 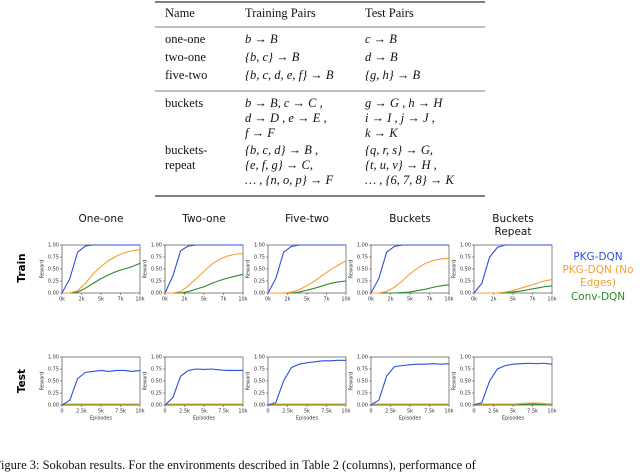 I want to click on table-cell: {g, h} → B, so click(x=392, y=75).